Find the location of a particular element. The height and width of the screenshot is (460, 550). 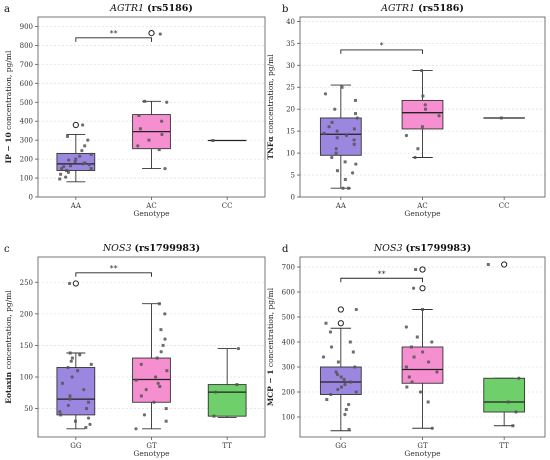

box-AC is located at coordinates (151, 100).